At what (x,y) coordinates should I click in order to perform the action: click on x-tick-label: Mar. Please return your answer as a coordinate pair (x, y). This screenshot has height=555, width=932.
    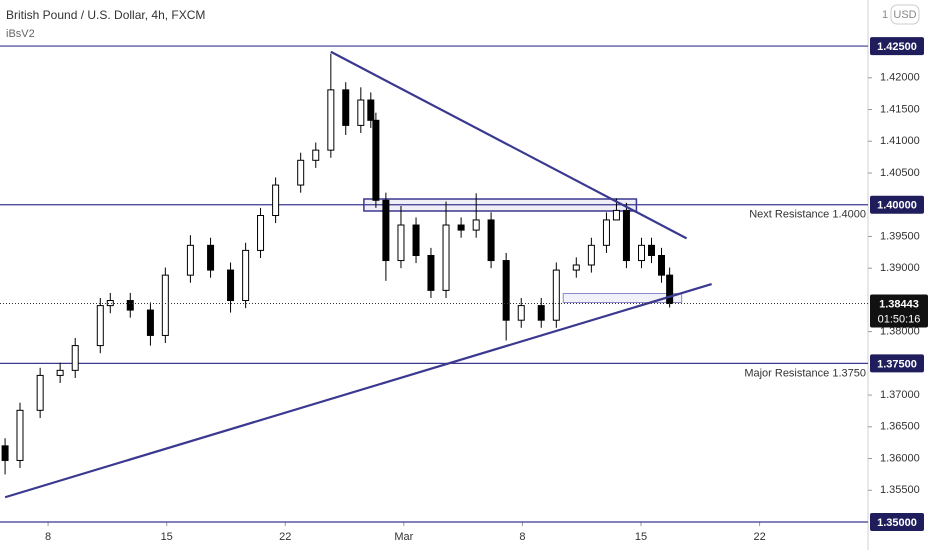
    Looking at the image, I should click on (403, 537).